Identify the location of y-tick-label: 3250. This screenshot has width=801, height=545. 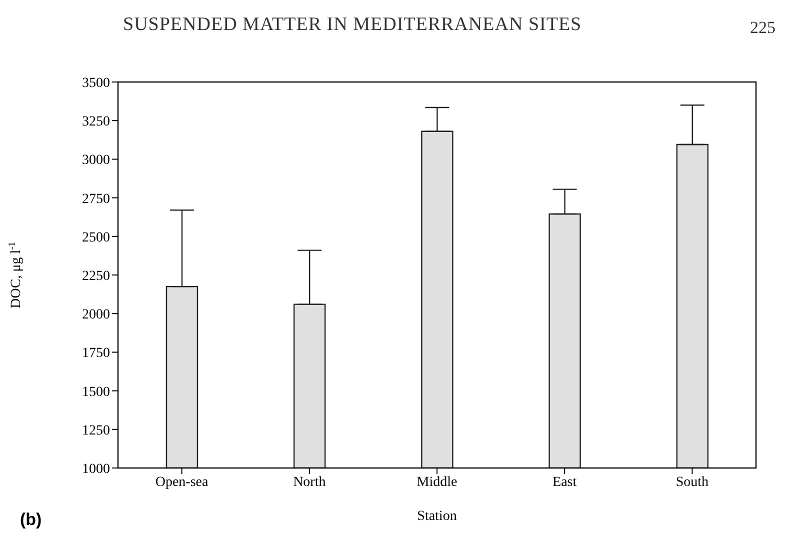
(96, 122).